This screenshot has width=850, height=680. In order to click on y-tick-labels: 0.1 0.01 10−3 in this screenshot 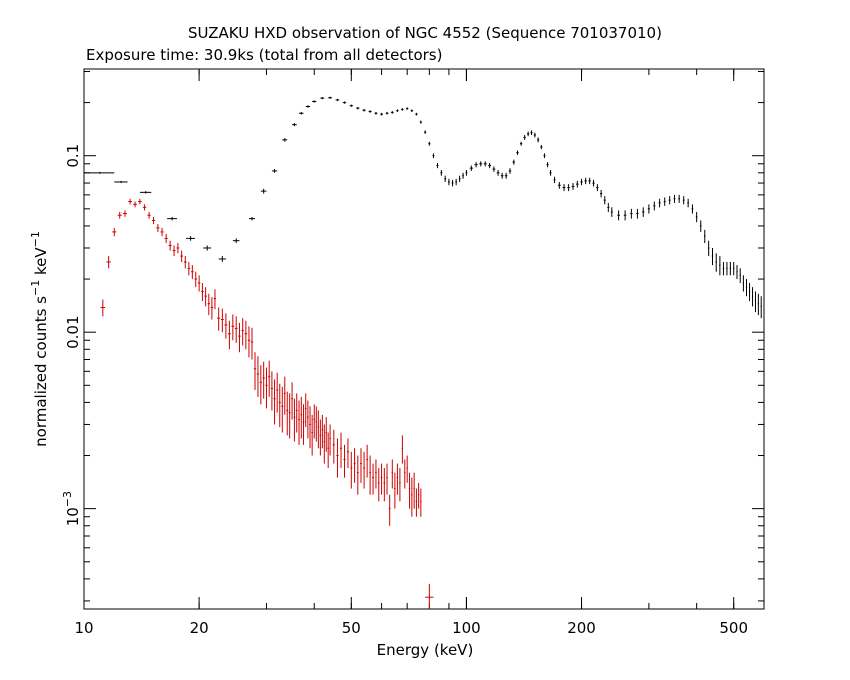, I will do `click(71, 335)`.